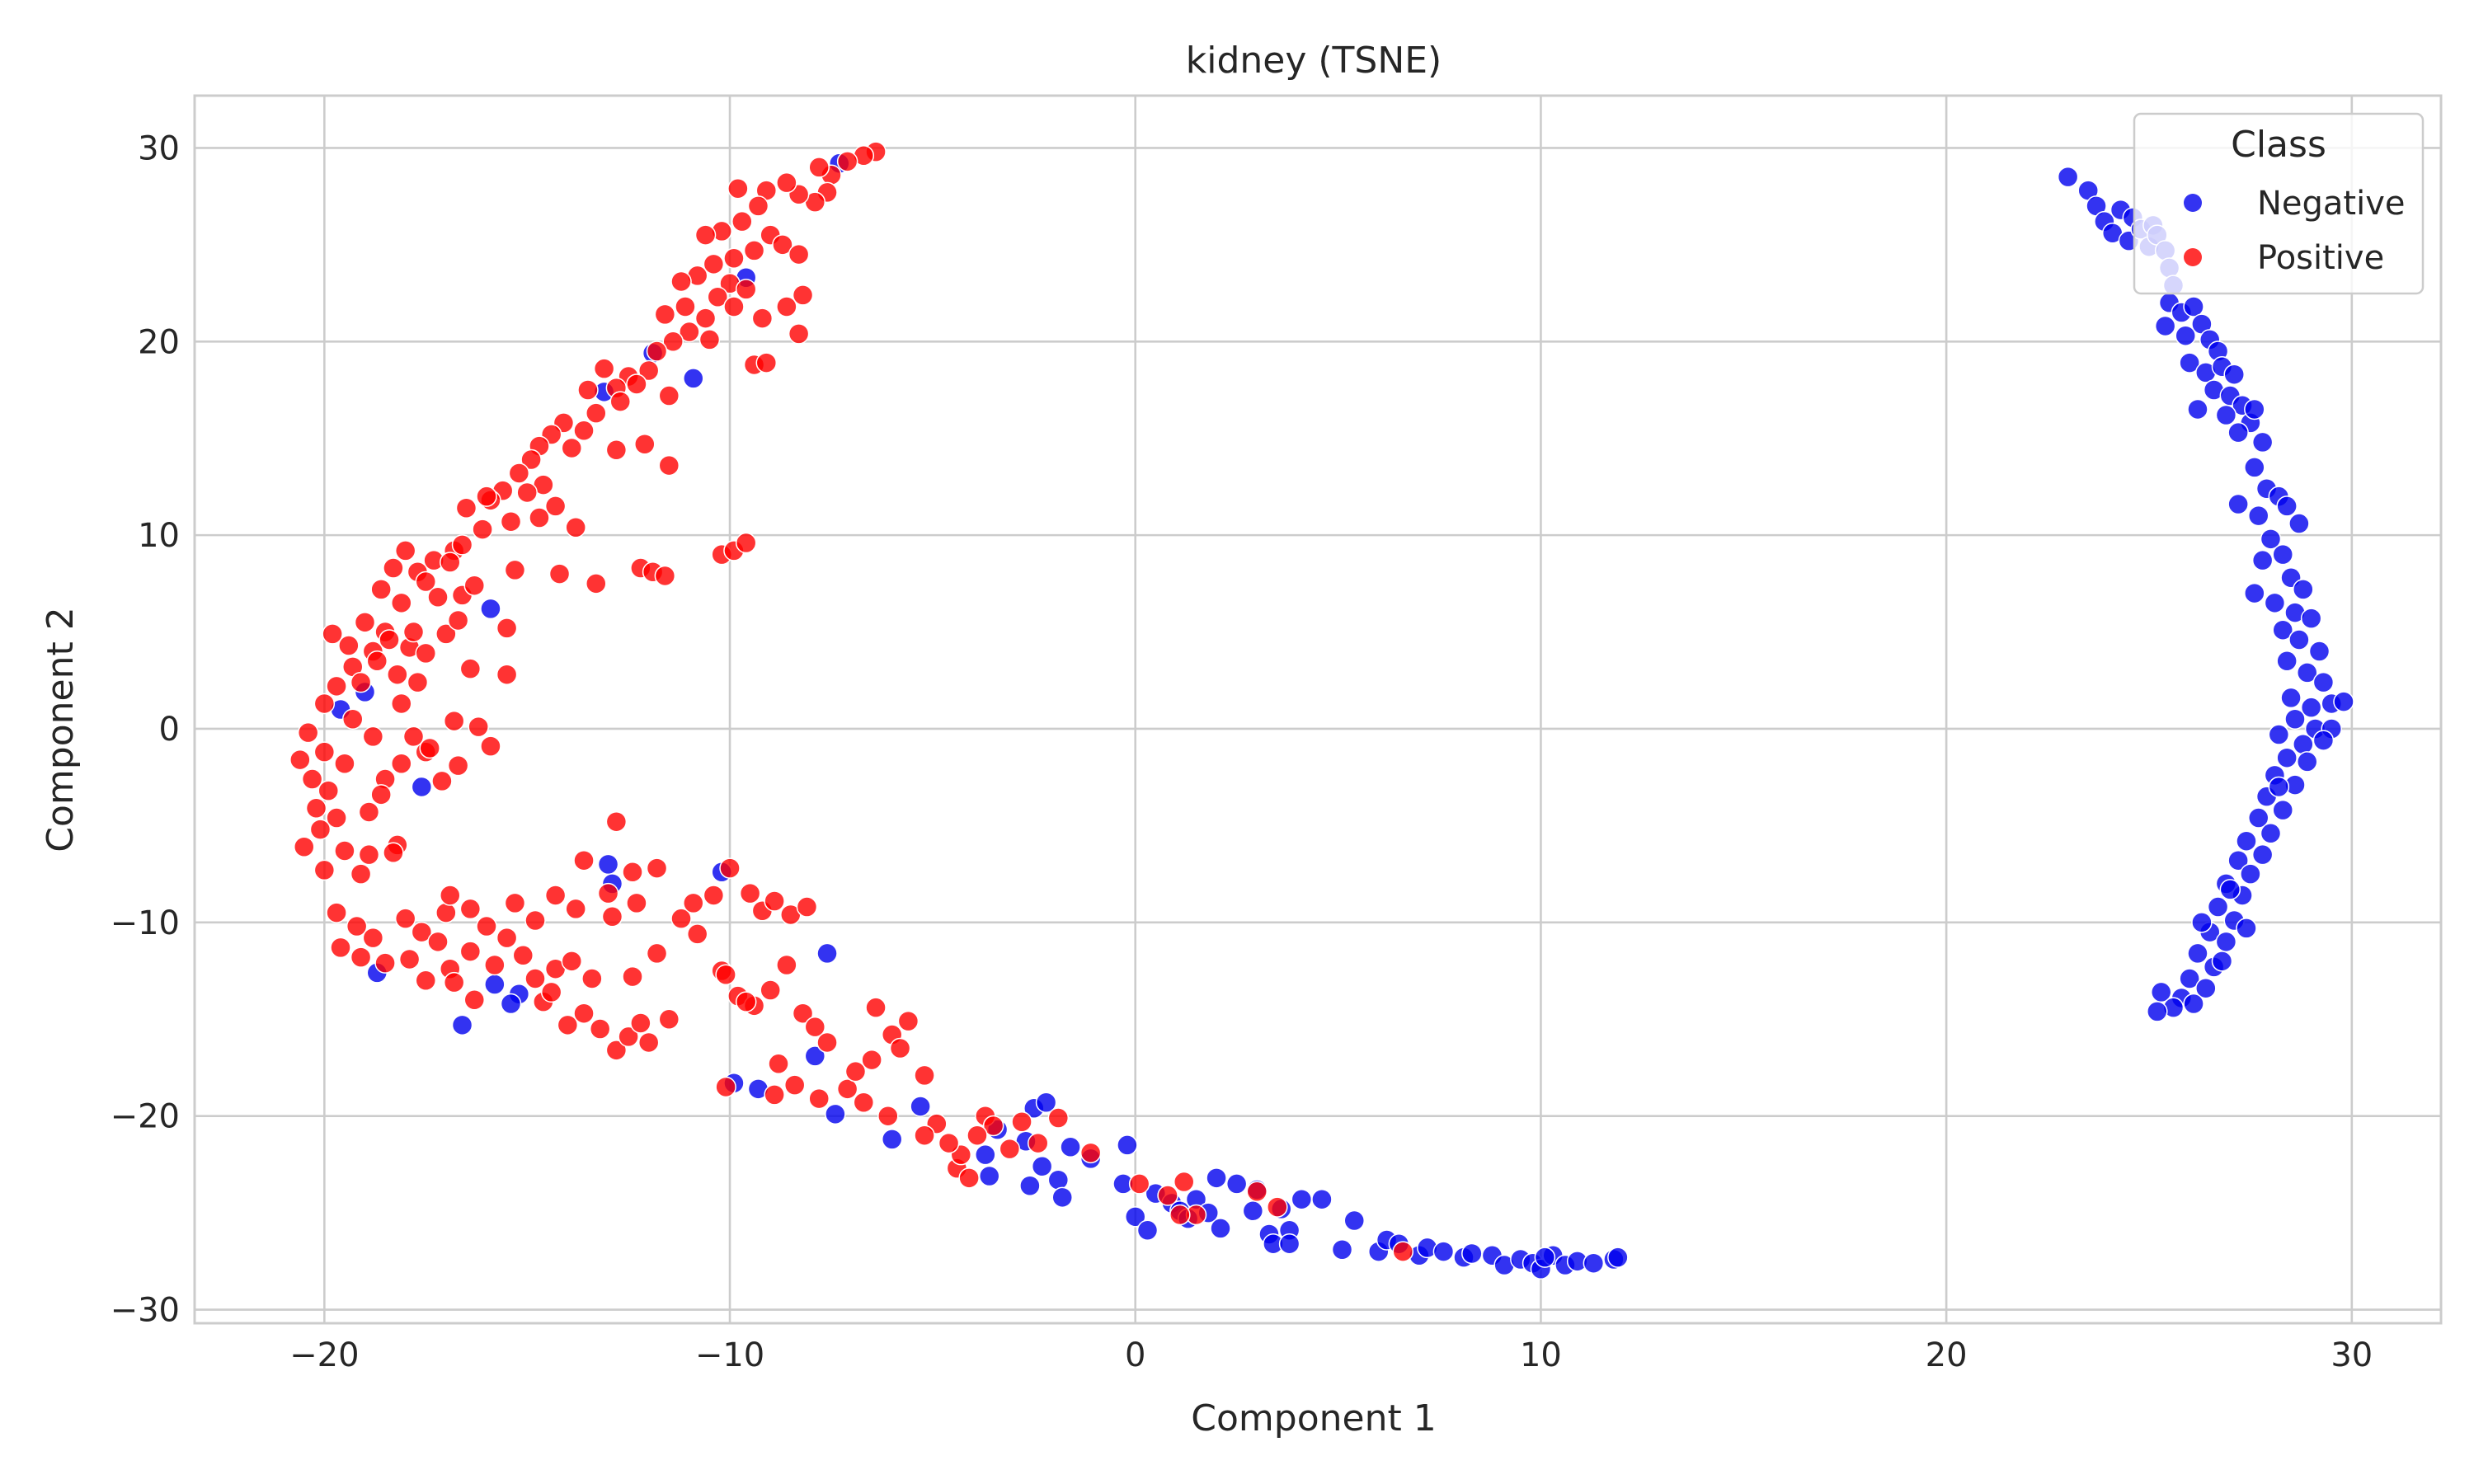 Image resolution: width=2474 pixels, height=1484 pixels. I want to click on legend-label-negative: Negative, so click(2331, 204).